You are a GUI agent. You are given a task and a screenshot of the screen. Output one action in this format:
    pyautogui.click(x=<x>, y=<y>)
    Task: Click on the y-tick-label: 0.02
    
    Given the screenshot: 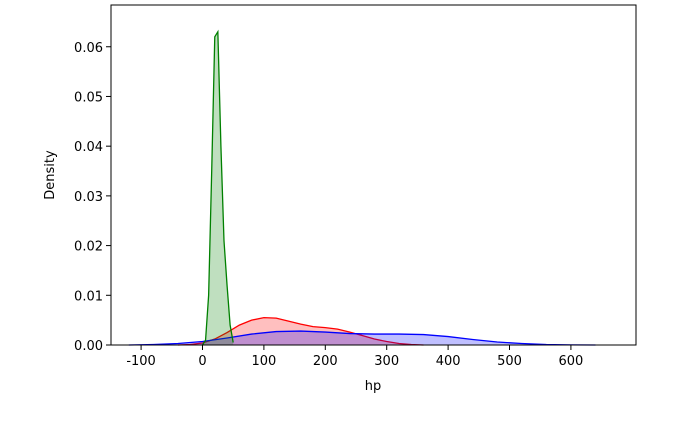 What is the action you would take?
    pyautogui.click(x=88, y=247)
    